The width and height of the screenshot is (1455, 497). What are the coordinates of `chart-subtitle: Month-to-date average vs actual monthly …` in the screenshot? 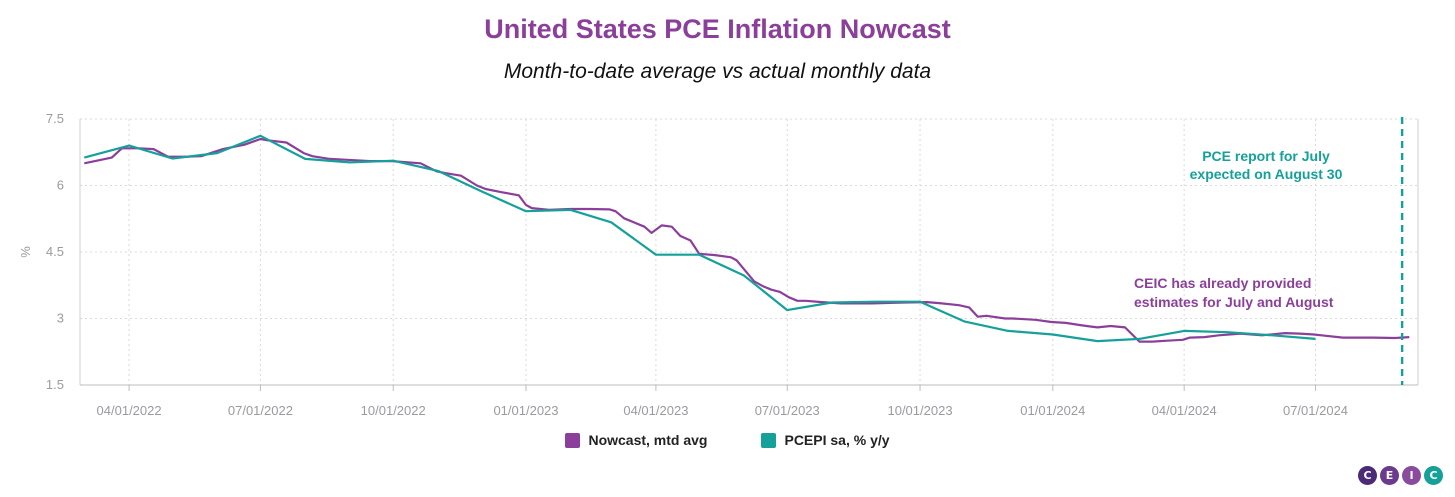 It's located at (717, 71).